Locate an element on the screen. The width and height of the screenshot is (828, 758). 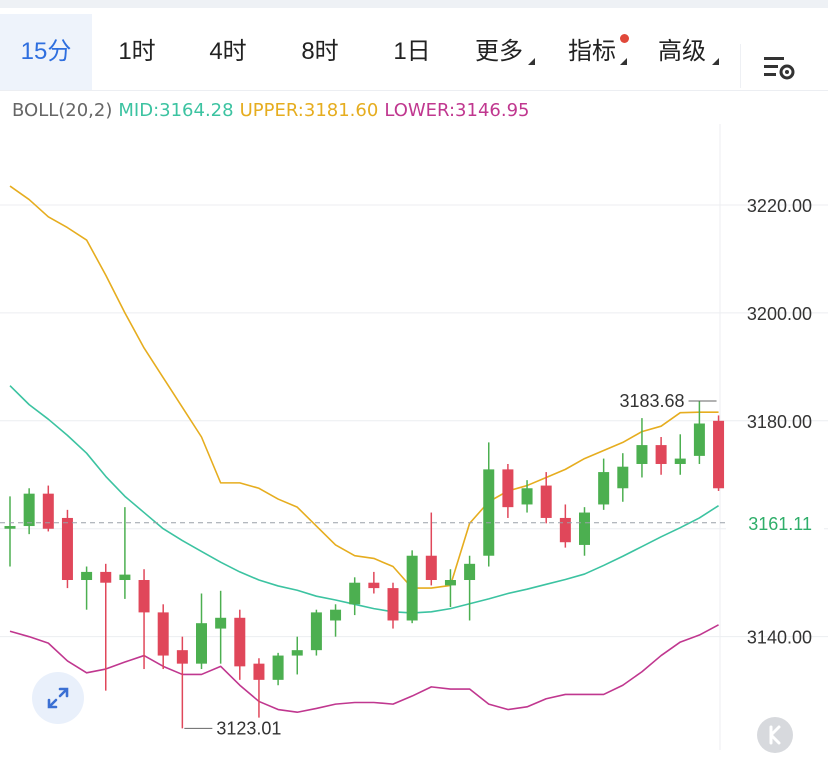
tab-divider is located at coordinates (740, 66).